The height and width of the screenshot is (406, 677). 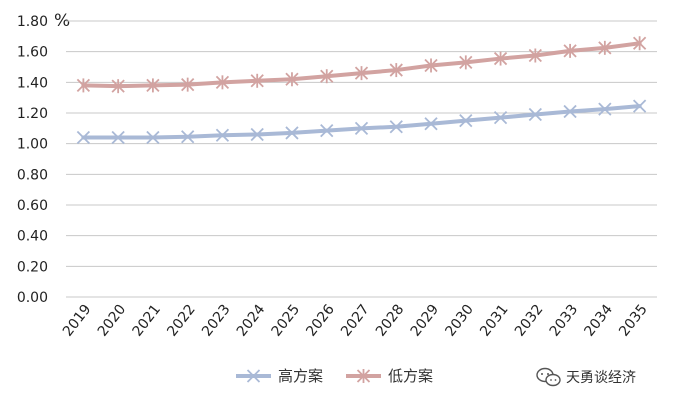 I want to click on x-tick-label: 2019, so click(x=77, y=321).